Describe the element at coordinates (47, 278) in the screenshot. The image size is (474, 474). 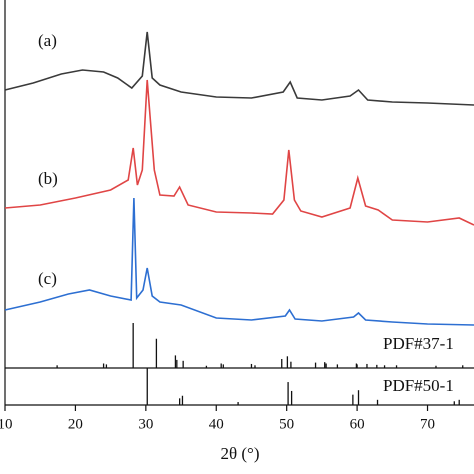
I see `series-label: (c)` at that location.